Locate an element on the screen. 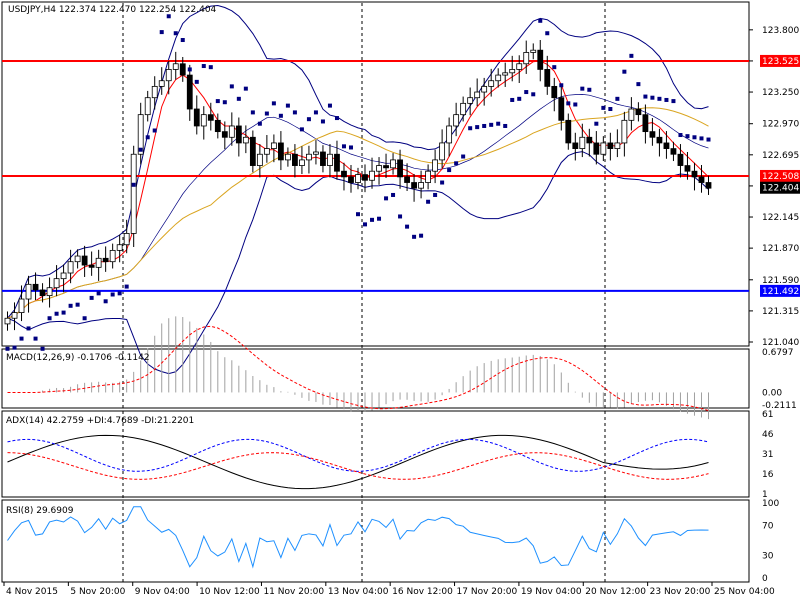 This screenshot has width=800, height=600. indicator-tick-label: 61 is located at coordinates (767, 415).